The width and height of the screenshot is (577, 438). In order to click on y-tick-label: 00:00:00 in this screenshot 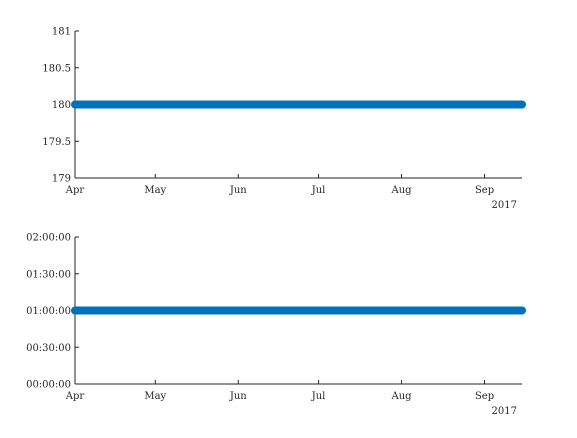, I will do `click(48, 385)`.